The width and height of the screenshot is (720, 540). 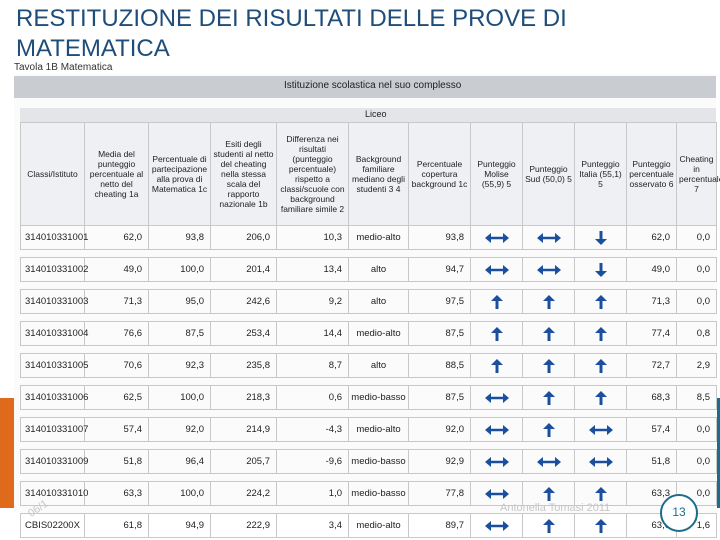 I want to click on cell-differenza: 14,4, so click(x=312, y=333).